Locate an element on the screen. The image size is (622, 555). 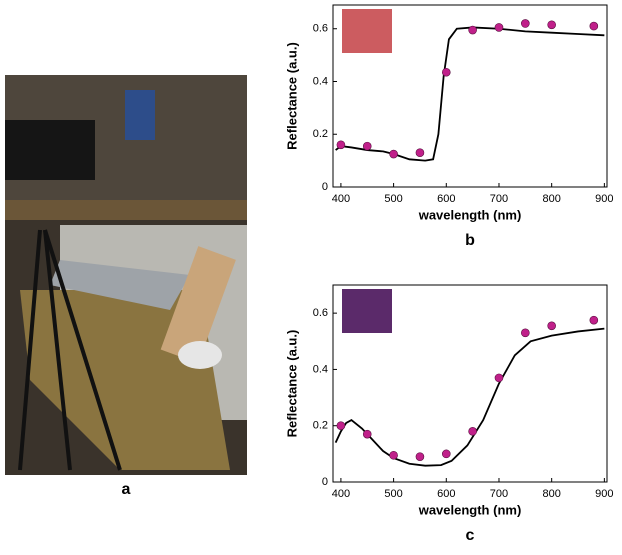
panel-label: a is located at coordinates (126, 489).